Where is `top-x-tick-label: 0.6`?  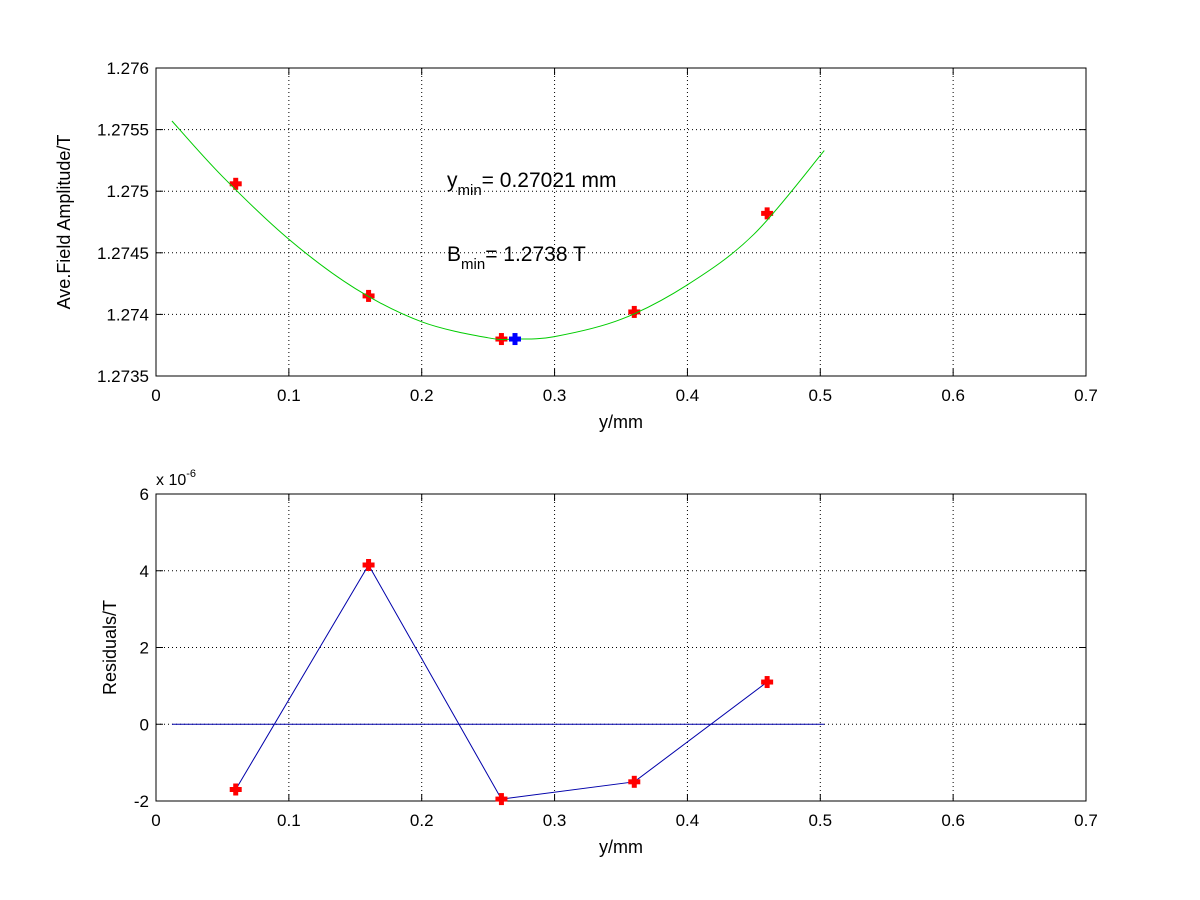
top-x-tick-label: 0.6 is located at coordinates (953, 395).